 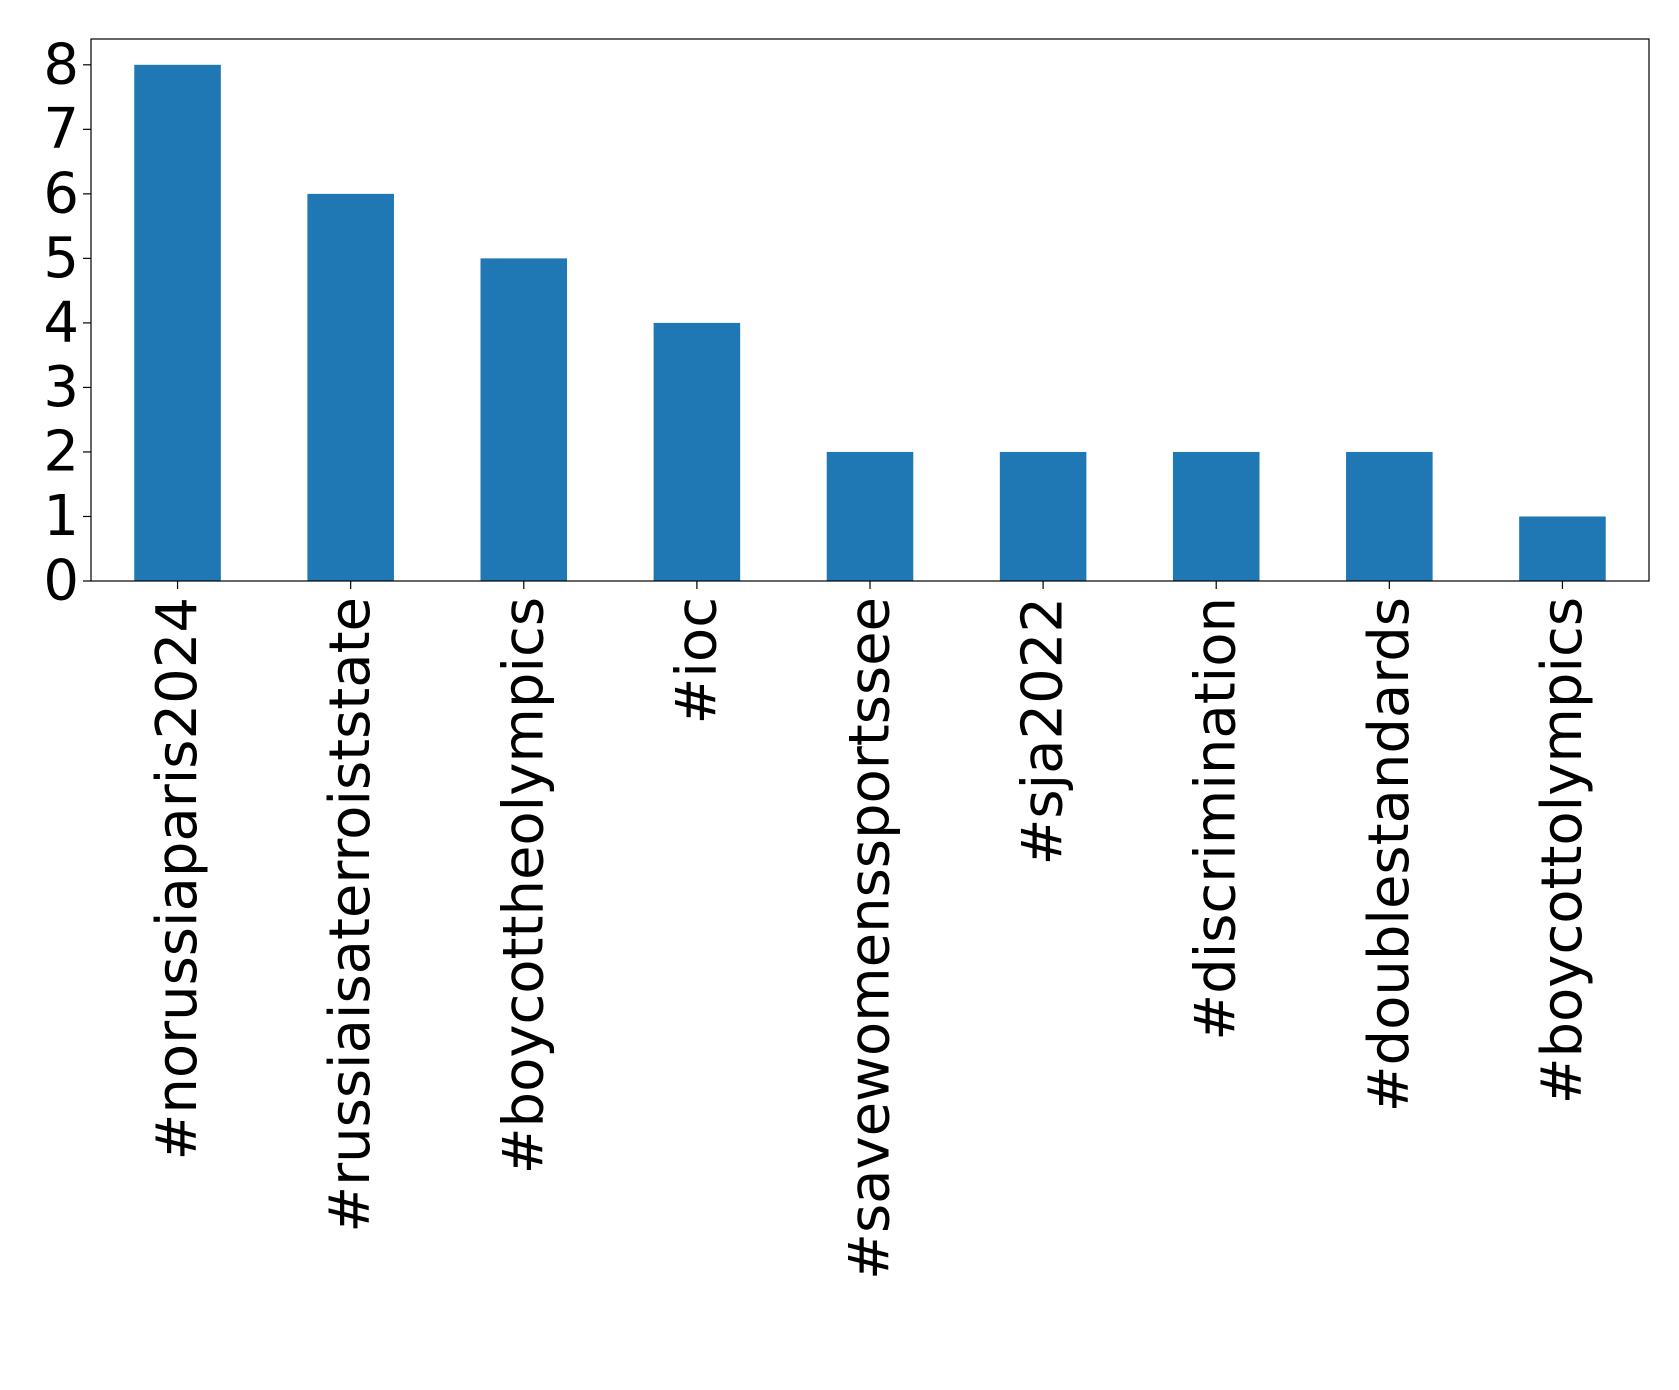 I want to click on x-tick-label: #savewomenssportssee, so click(x=870, y=938).